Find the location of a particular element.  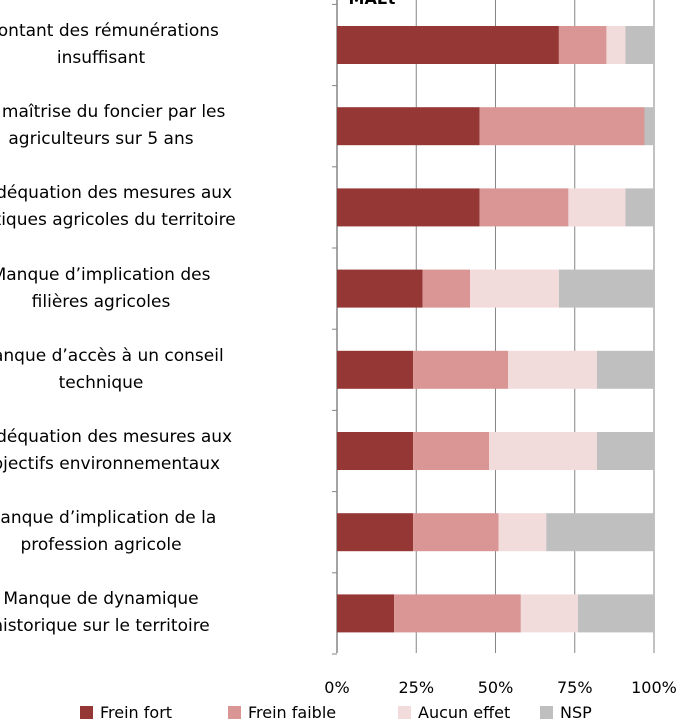

legend-label: Frein fort is located at coordinates (136, 712).